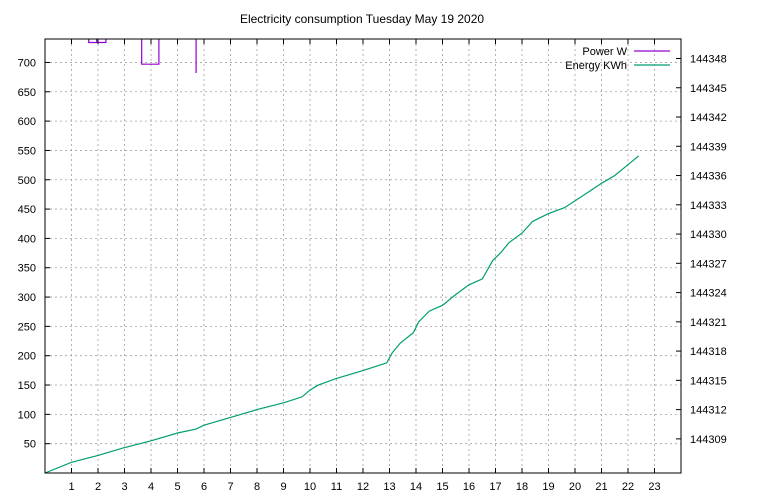 Image resolution: width=768 pixels, height=500 pixels. I want to click on y-tick-label: 700, so click(27, 63).